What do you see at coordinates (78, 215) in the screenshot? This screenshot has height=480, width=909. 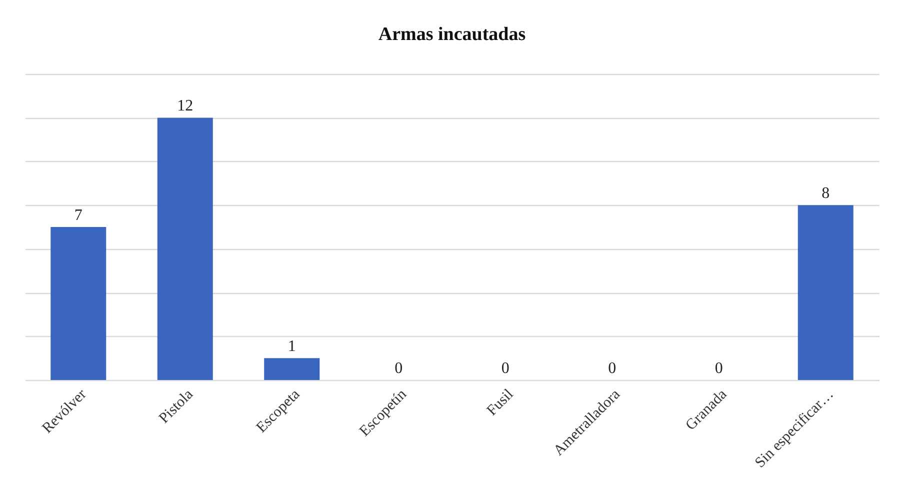 I see `data-label: 7` at bounding box center [78, 215].